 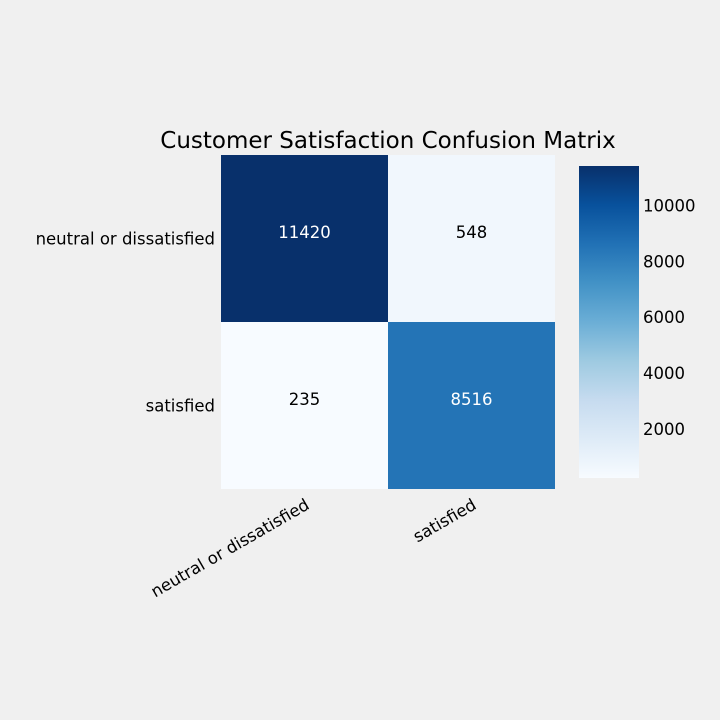 I want to click on colorbar-tick-label: 8000, so click(x=664, y=261).